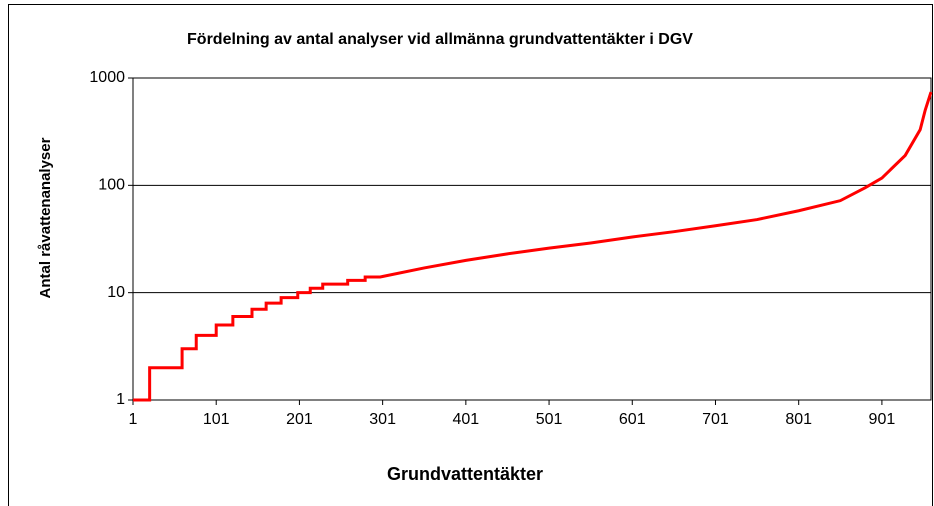  I want to click on y-axis-label: Antal råvattenanalyser, so click(45, 217).